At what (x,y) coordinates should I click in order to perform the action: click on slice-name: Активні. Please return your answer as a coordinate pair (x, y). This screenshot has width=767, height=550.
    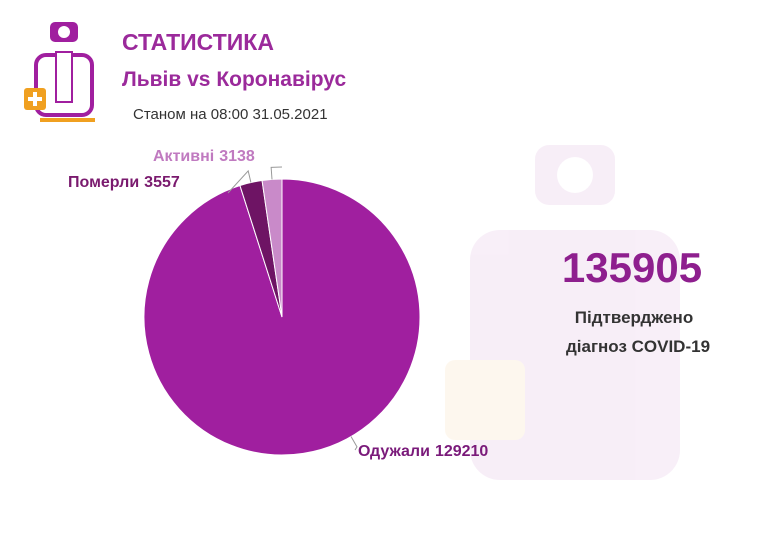
    Looking at the image, I should click on (183, 156).